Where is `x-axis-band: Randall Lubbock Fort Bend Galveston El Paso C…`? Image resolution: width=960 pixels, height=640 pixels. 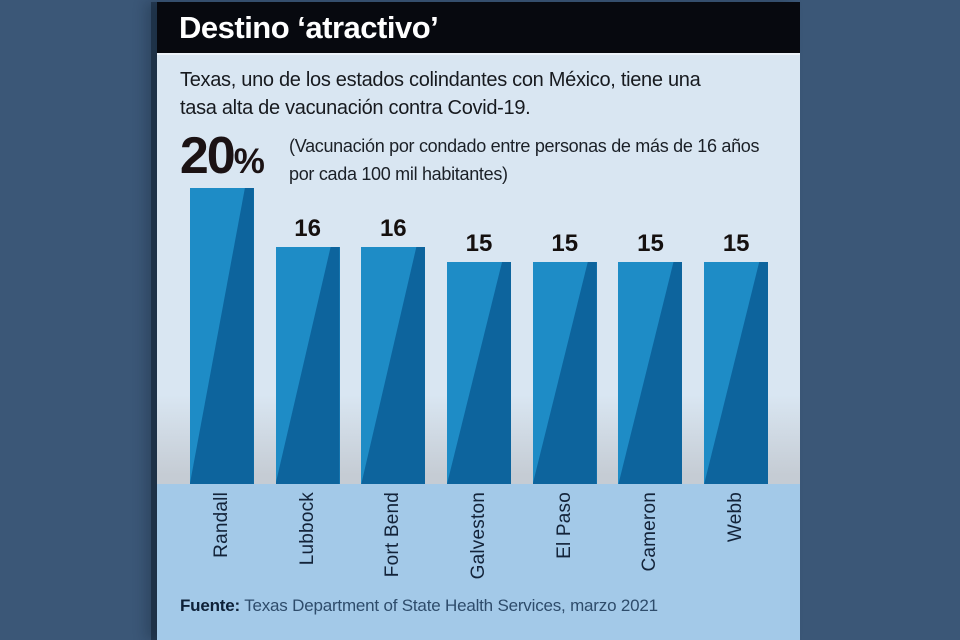
x-axis-band: Randall Lubbock Fort Bend Galveston El Paso C… is located at coordinates (479, 546).